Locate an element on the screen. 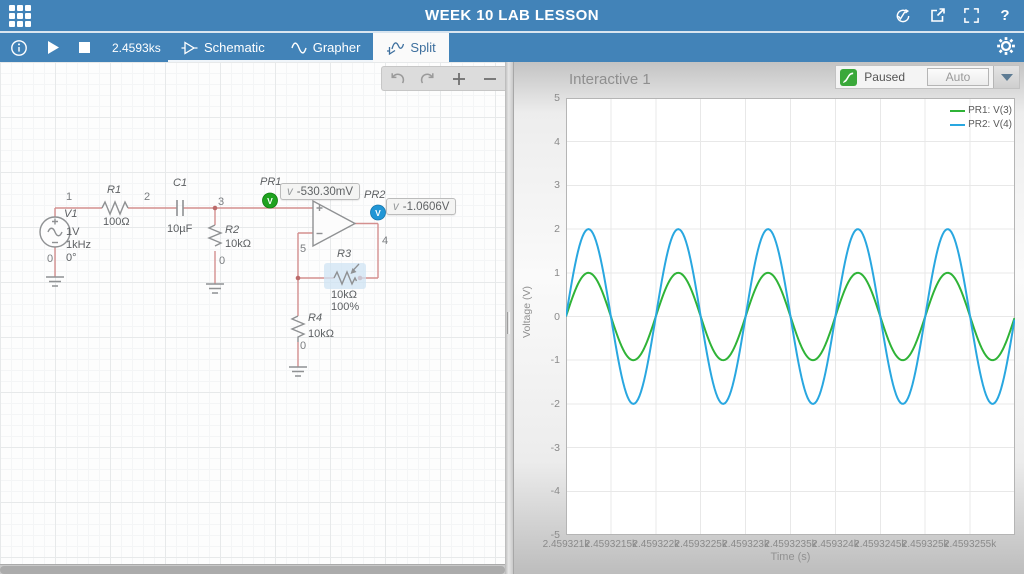  node-label-0-v1: 0 is located at coordinates (50, 259).